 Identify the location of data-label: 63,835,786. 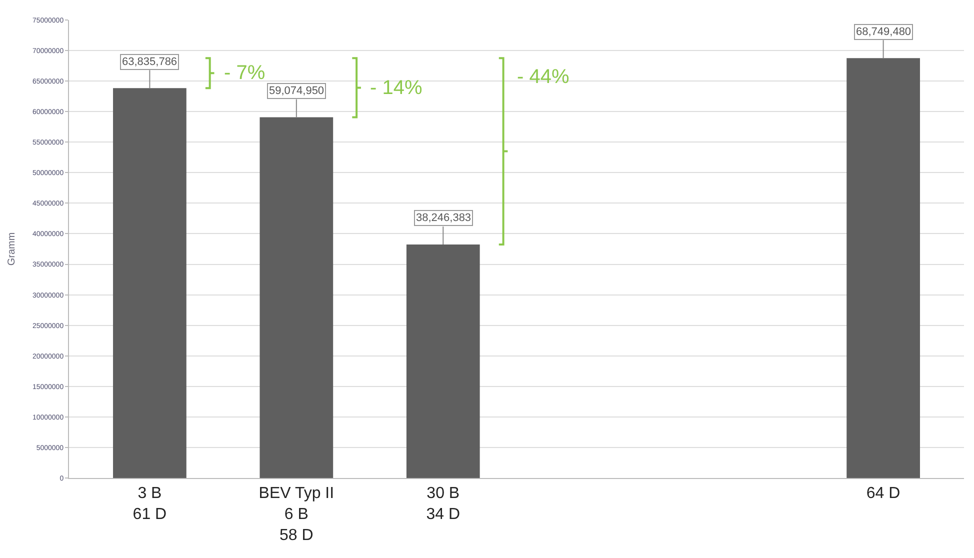
(150, 62).